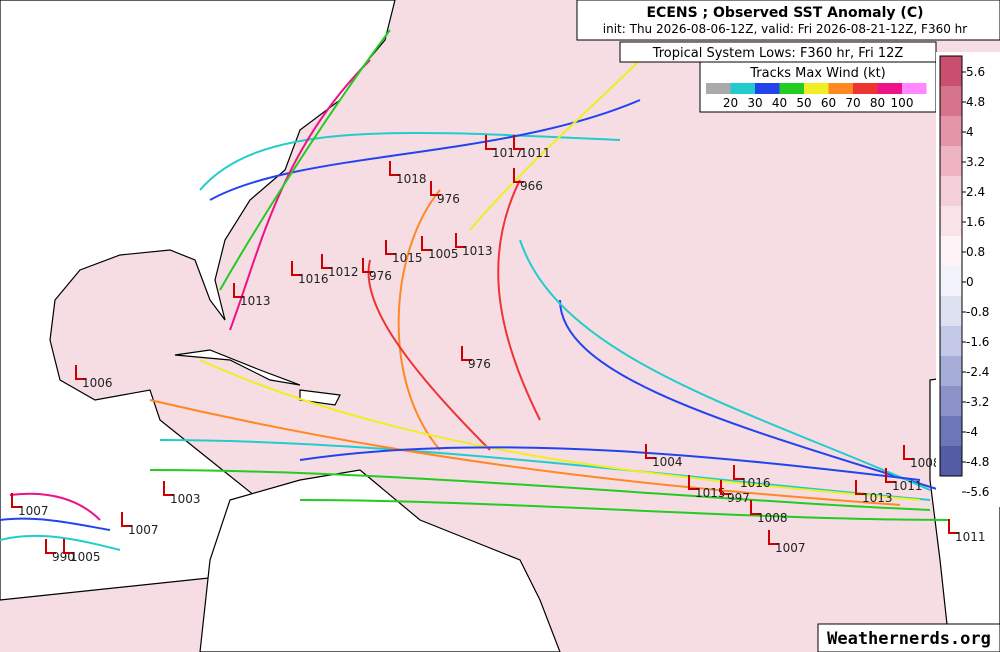 Image resolution: width=1000 pixels, height=652 pixels. What do you see at coordinates (975, 102) in the screenshot?
I see `colorbar-label: 4.8` at bounding box center [975, 102].